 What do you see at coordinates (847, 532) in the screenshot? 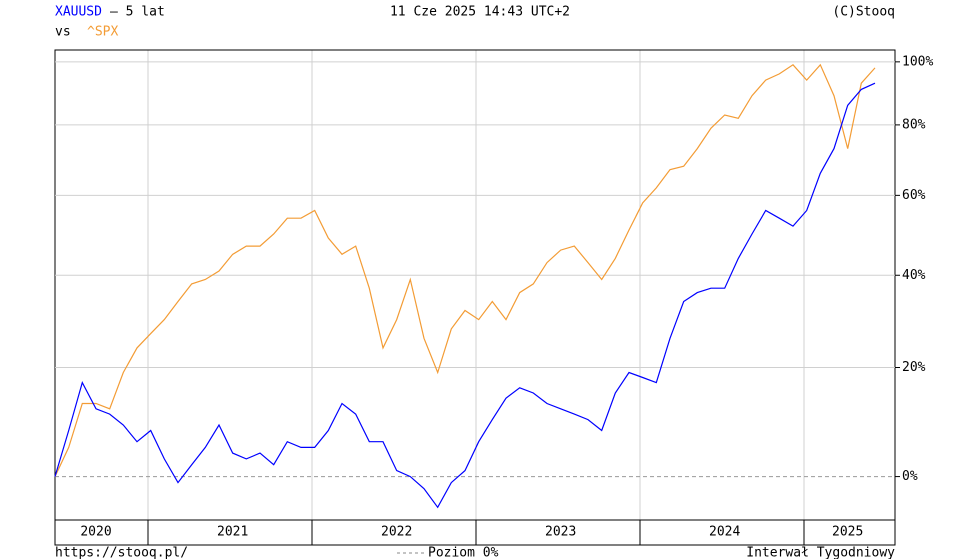
I see `x-tick-label: 2025` at bounding box center [847, 532].